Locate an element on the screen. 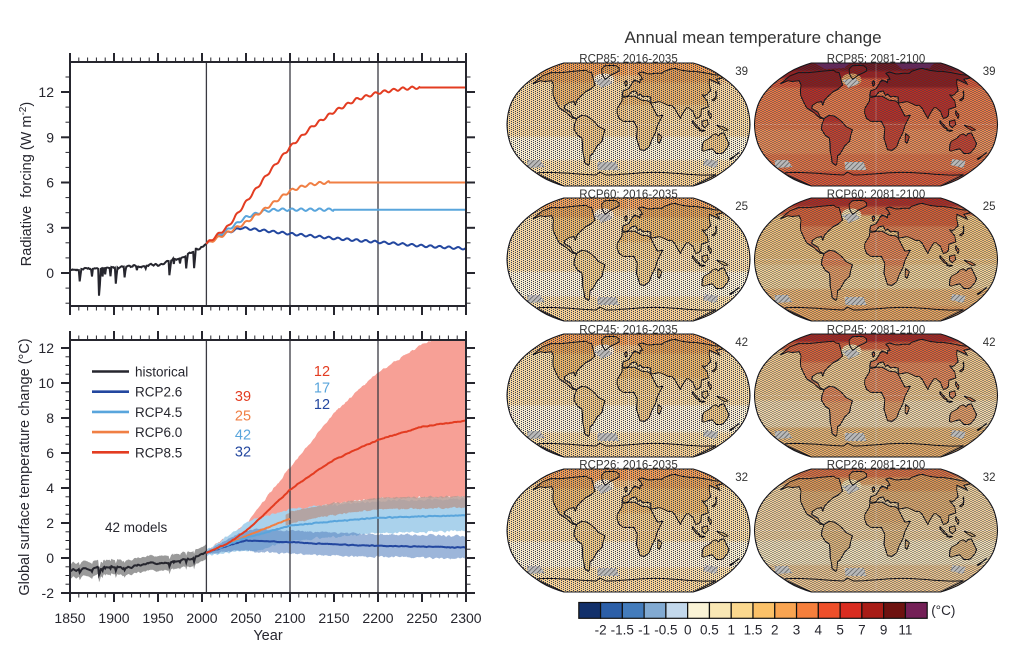 The width and height of the screenshot is (1014, 663). svg-text: RCP2.6 is located at coordinates (158, 392).